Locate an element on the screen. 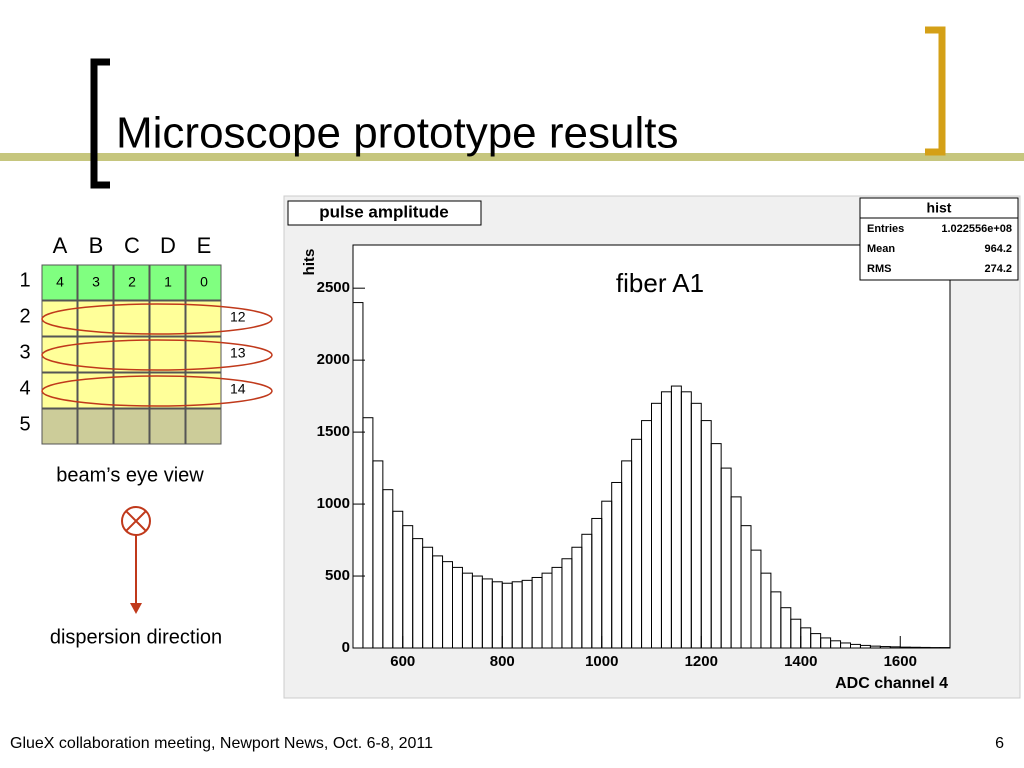 This screenshot has width=1024, height=768. fiber-label: 13 is located at coordinates (238, 353).